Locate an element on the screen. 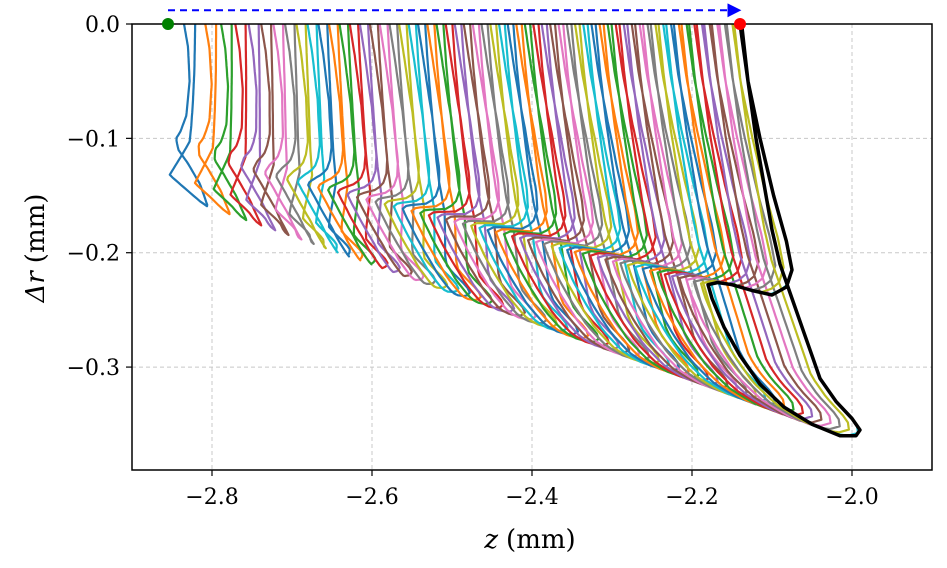 Image resolution: width=947 pixels, height=568 pixels. x-axis-label: z (mm) is located at coordinates (529, 540).